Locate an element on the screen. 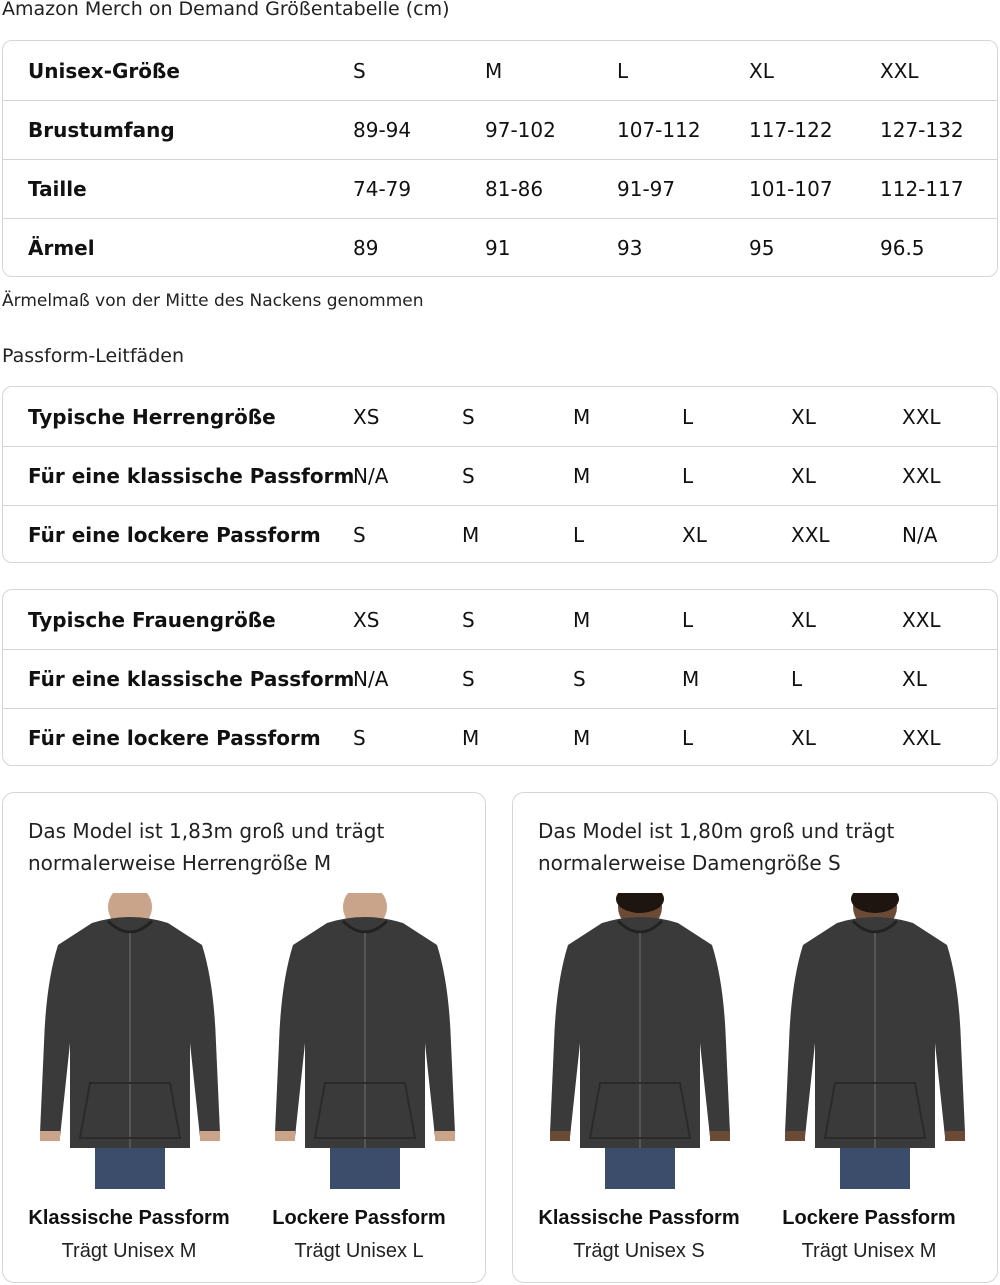  model-height-text: Das Model ist 1,83m groß und trägt is located at coordinates (206, 831).